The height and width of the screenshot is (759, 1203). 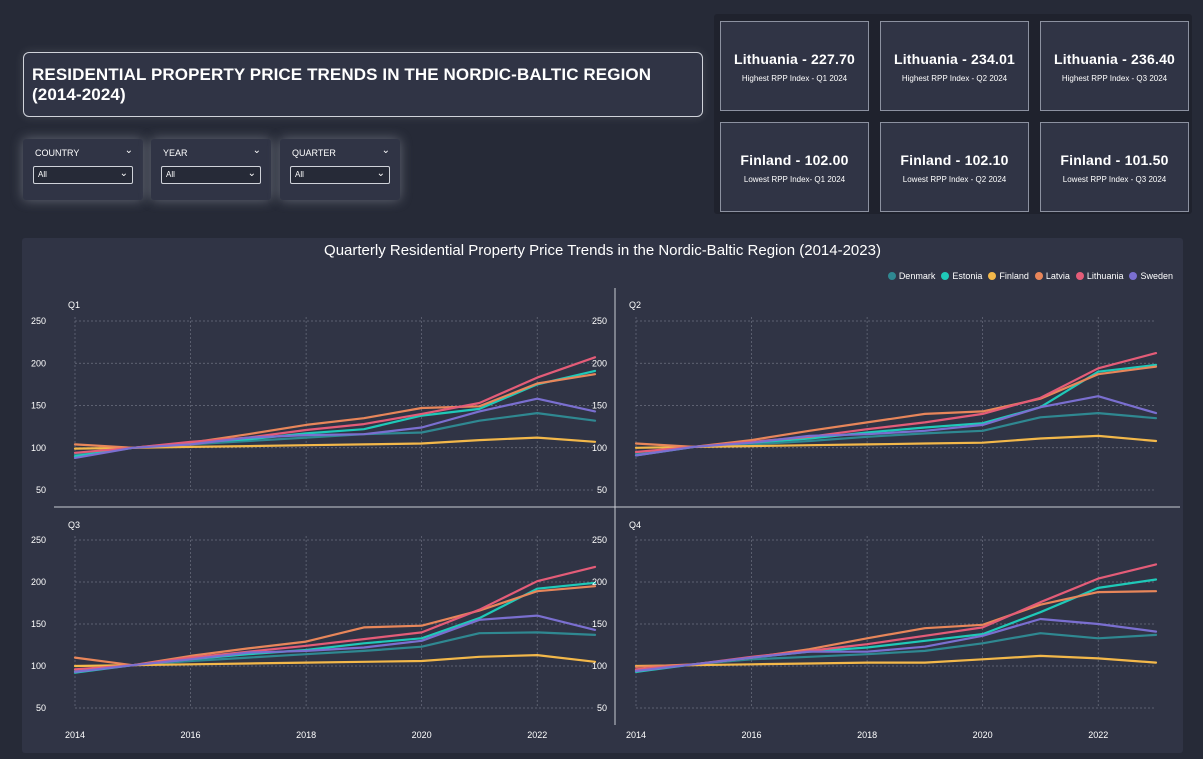 What do you see at coordinates (1156, 276) in the screenshot?
I see `legend-label: Sweden` at bounding box center [1156, 276].